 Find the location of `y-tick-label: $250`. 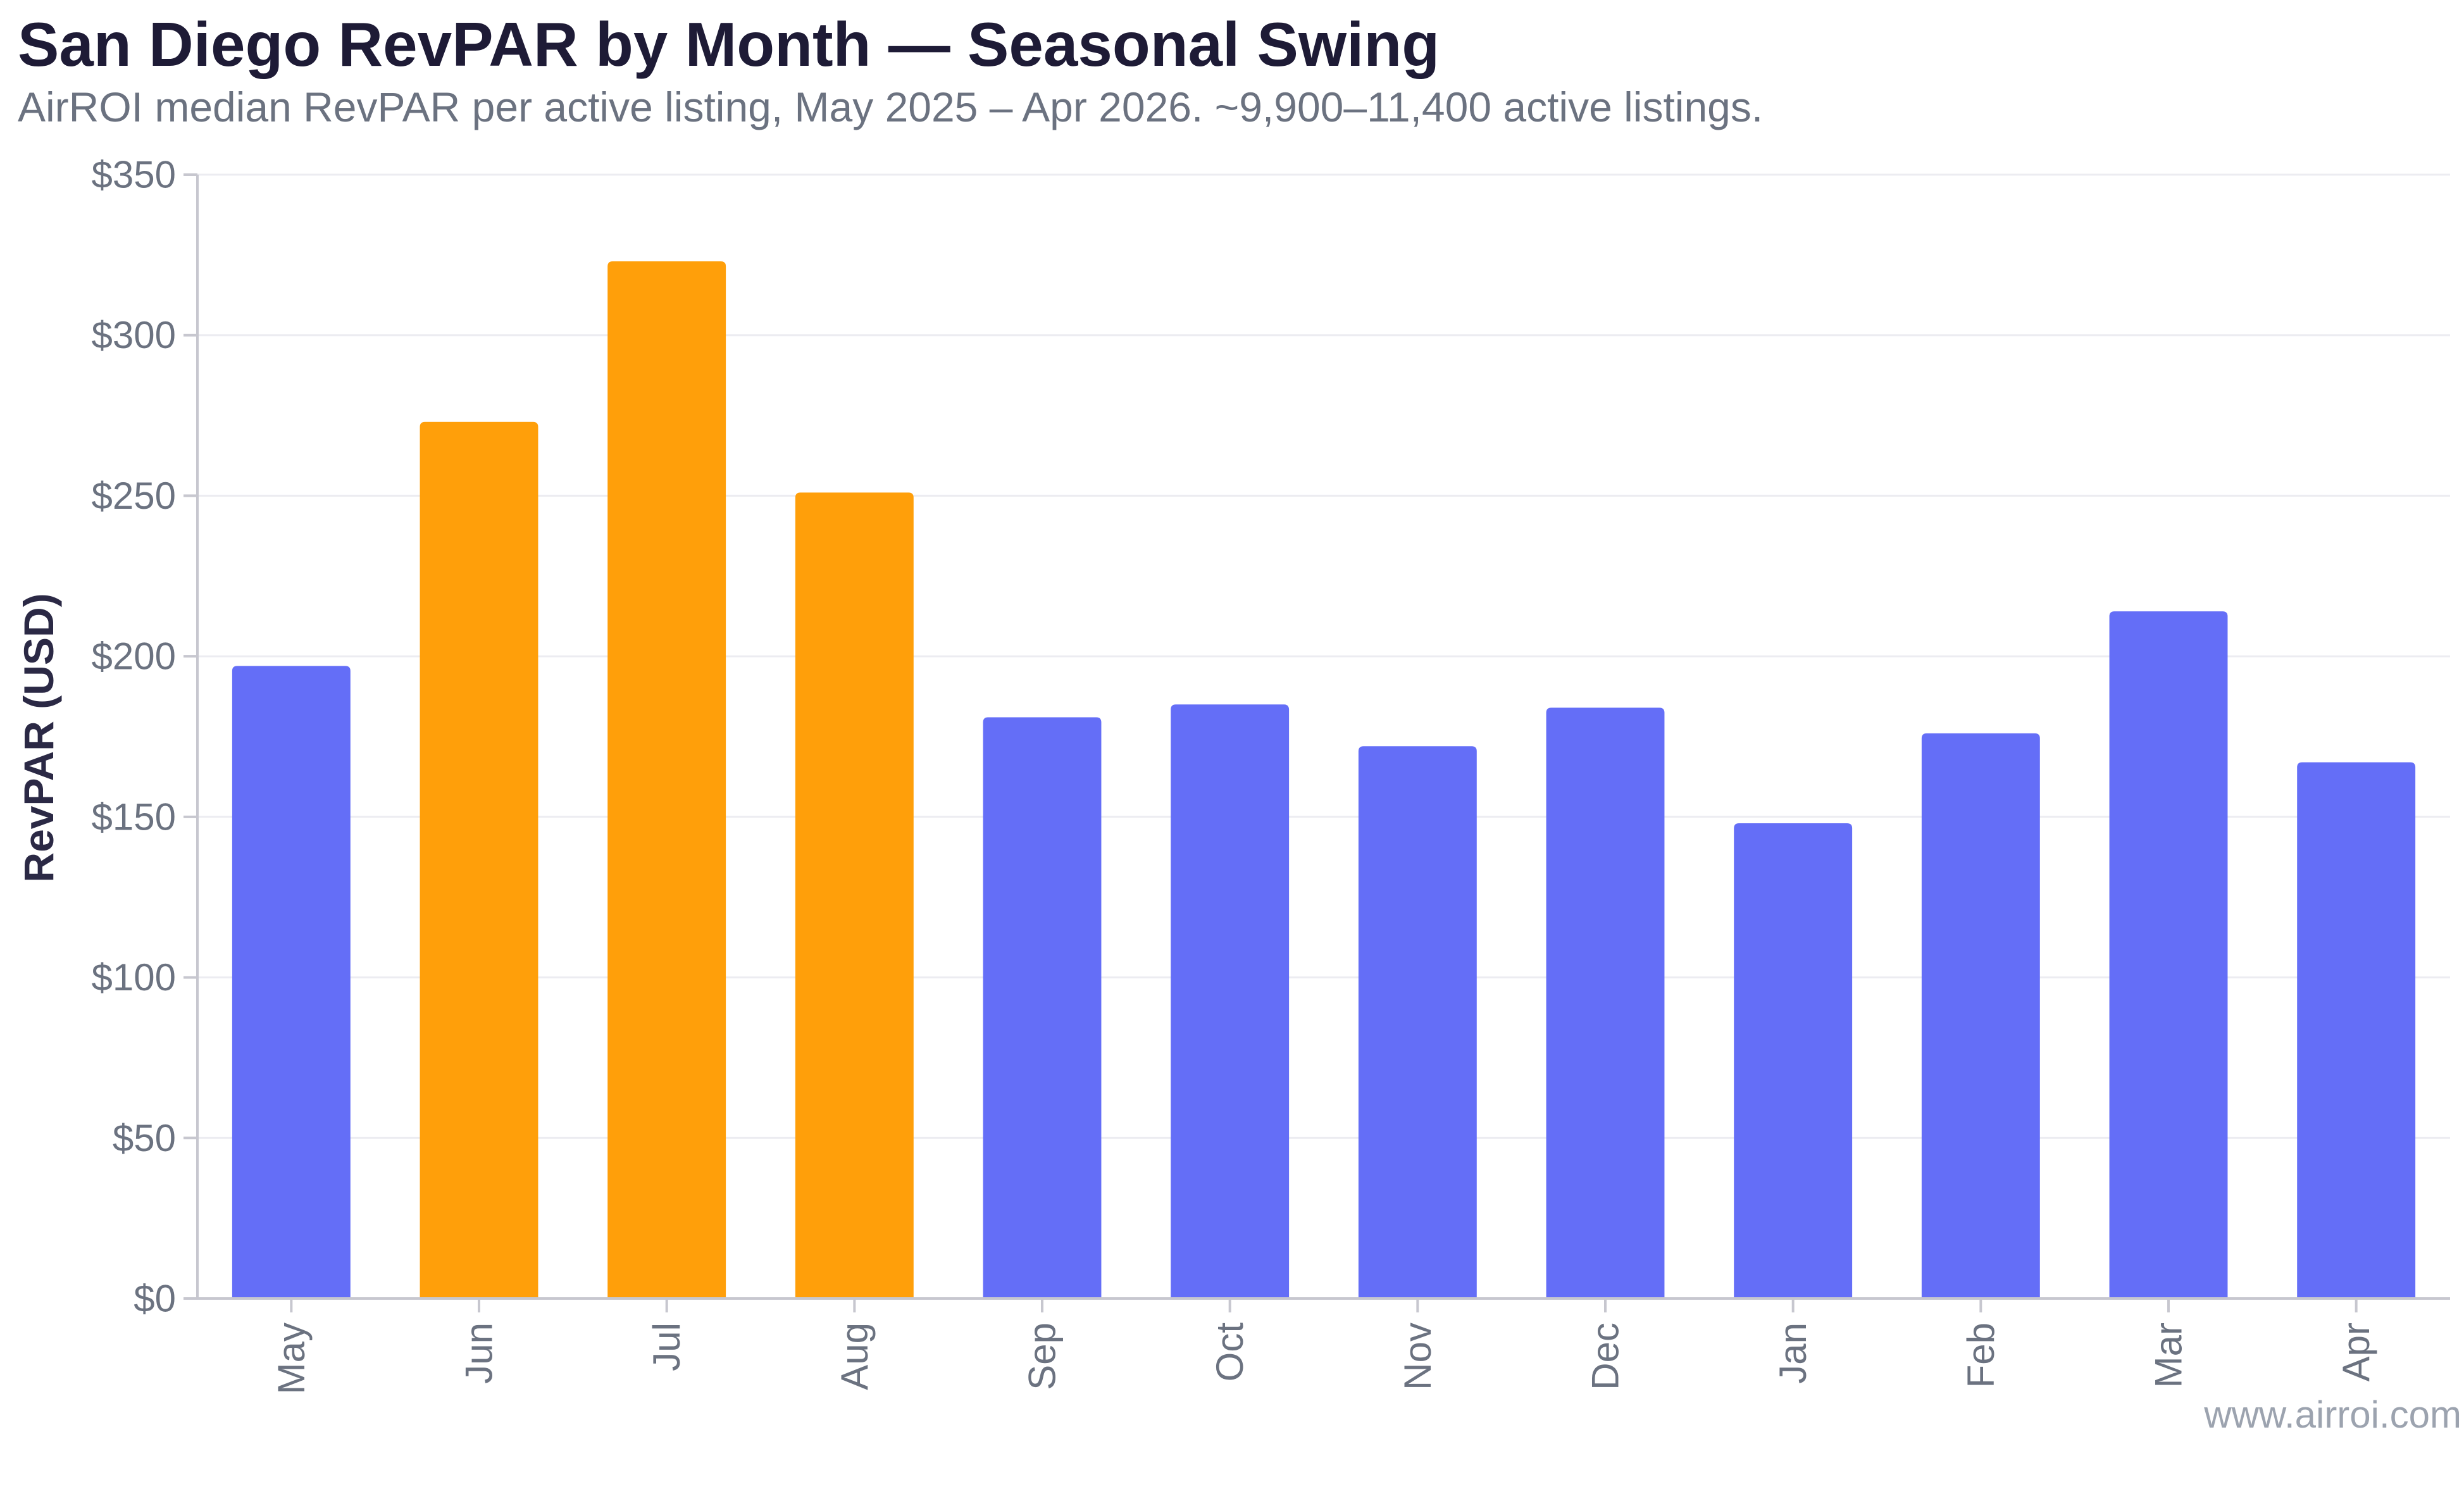

y-tick-label: $250 is located at coordinates (134, 496).